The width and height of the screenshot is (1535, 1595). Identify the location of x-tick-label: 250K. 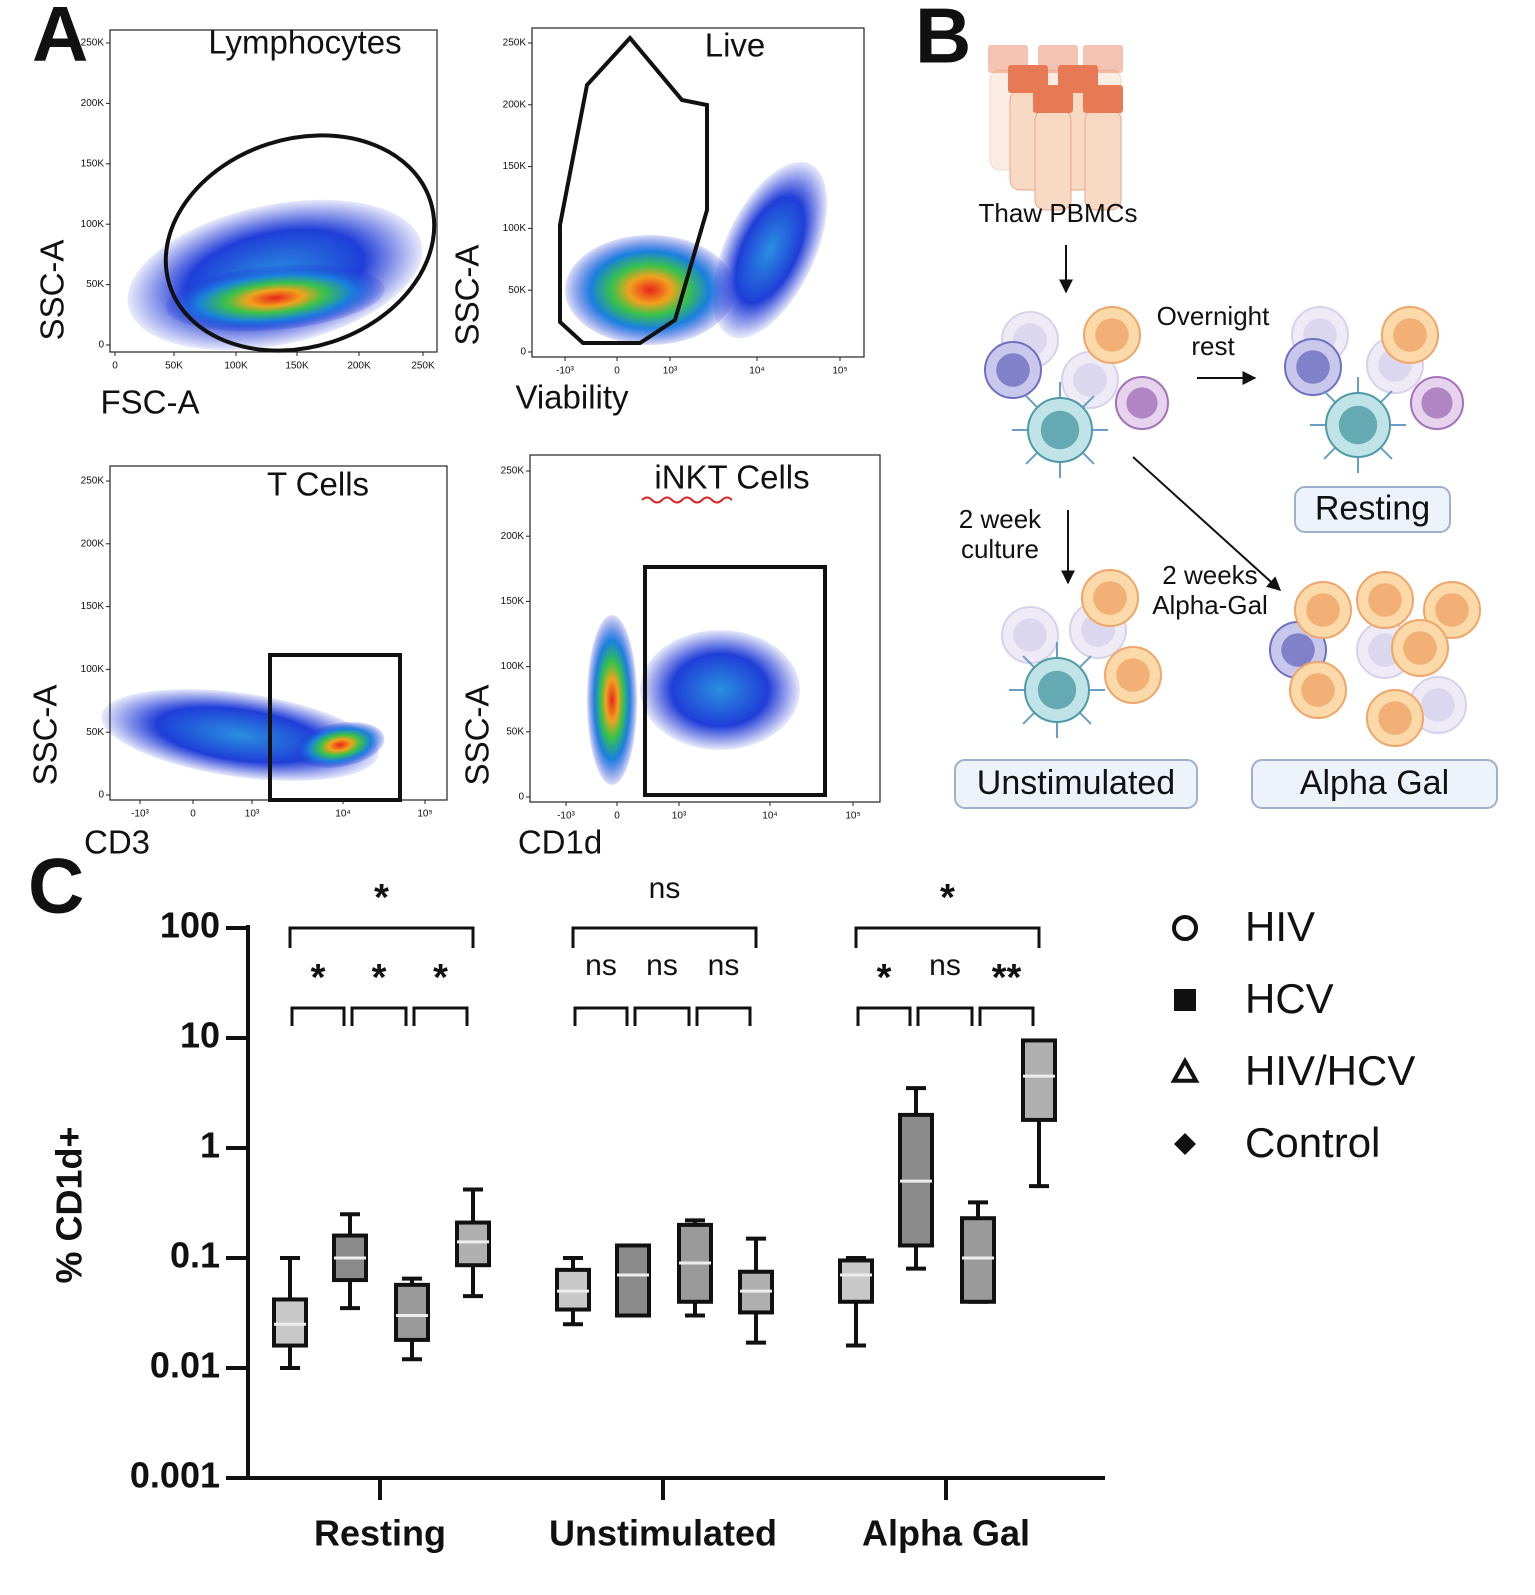
(423, 366).